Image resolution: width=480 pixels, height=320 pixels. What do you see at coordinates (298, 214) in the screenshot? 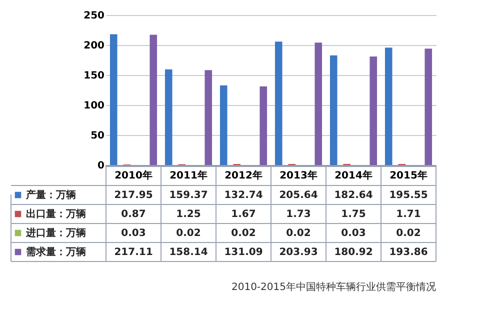
I see `data-label: 1.73` at bounding box center [298, 214].